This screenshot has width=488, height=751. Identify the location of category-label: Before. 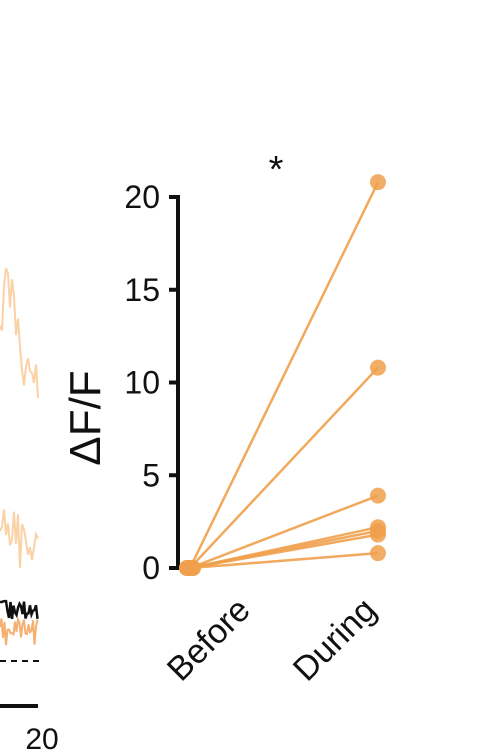
(209, 640).